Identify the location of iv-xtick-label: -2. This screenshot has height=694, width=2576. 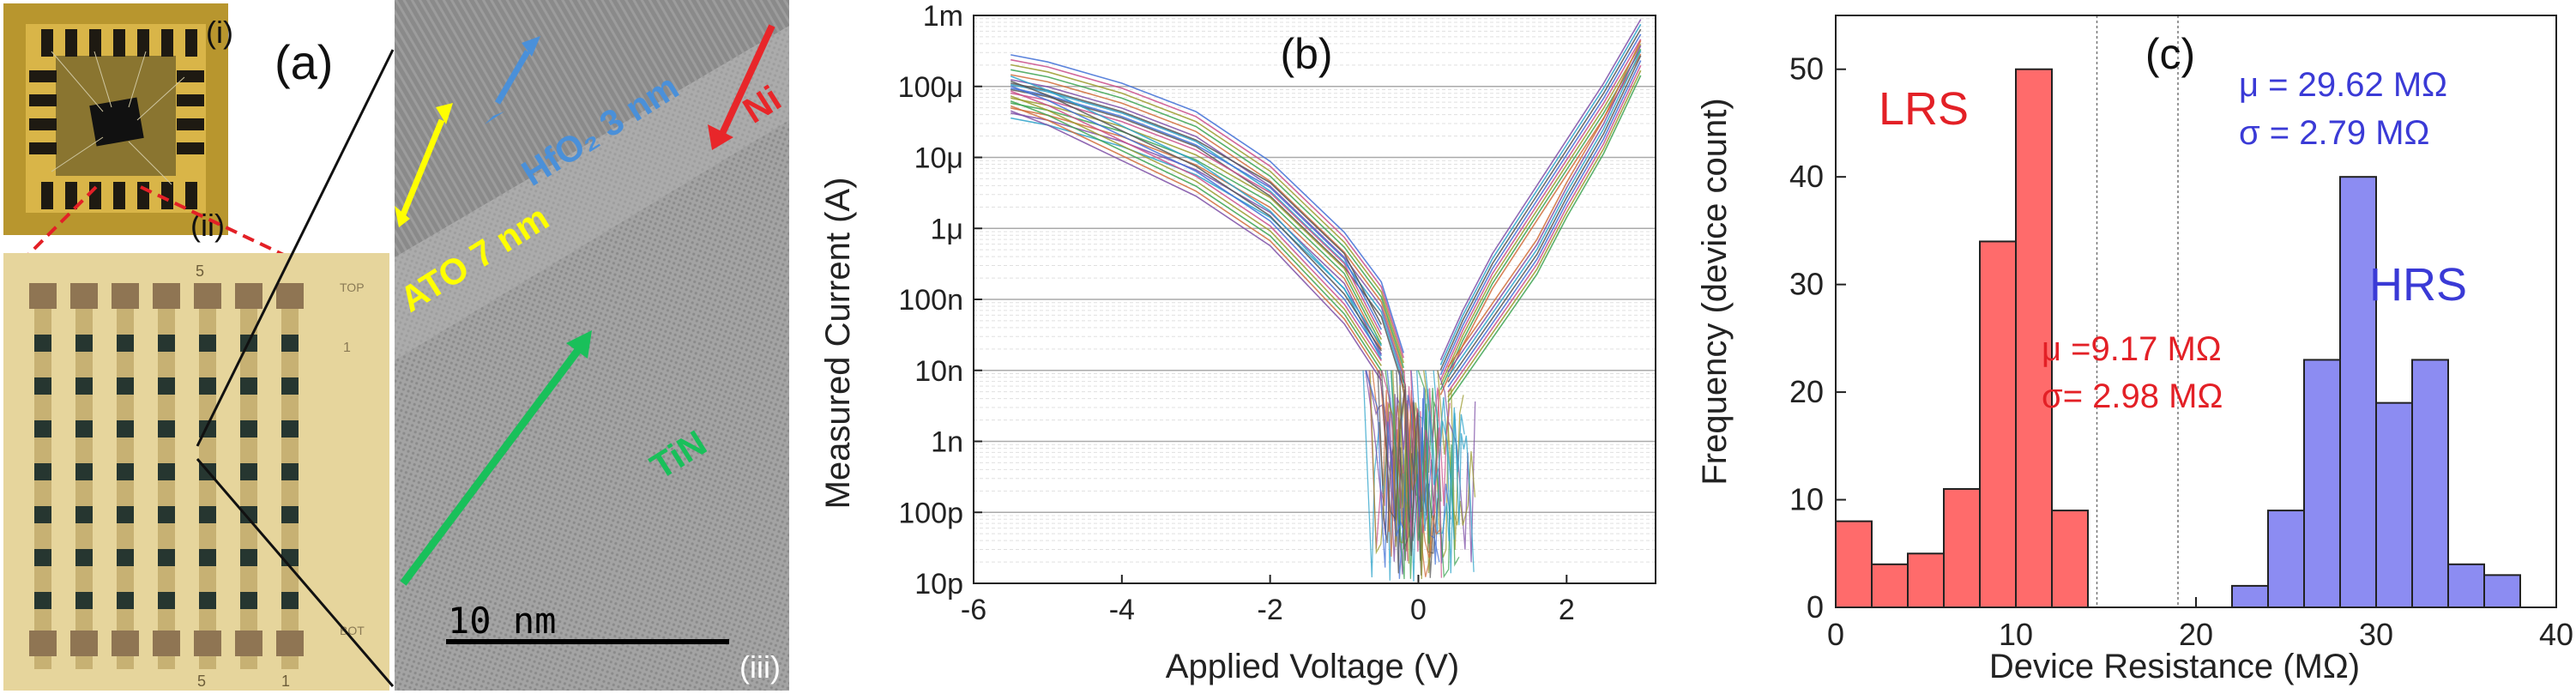
(1270, 610).